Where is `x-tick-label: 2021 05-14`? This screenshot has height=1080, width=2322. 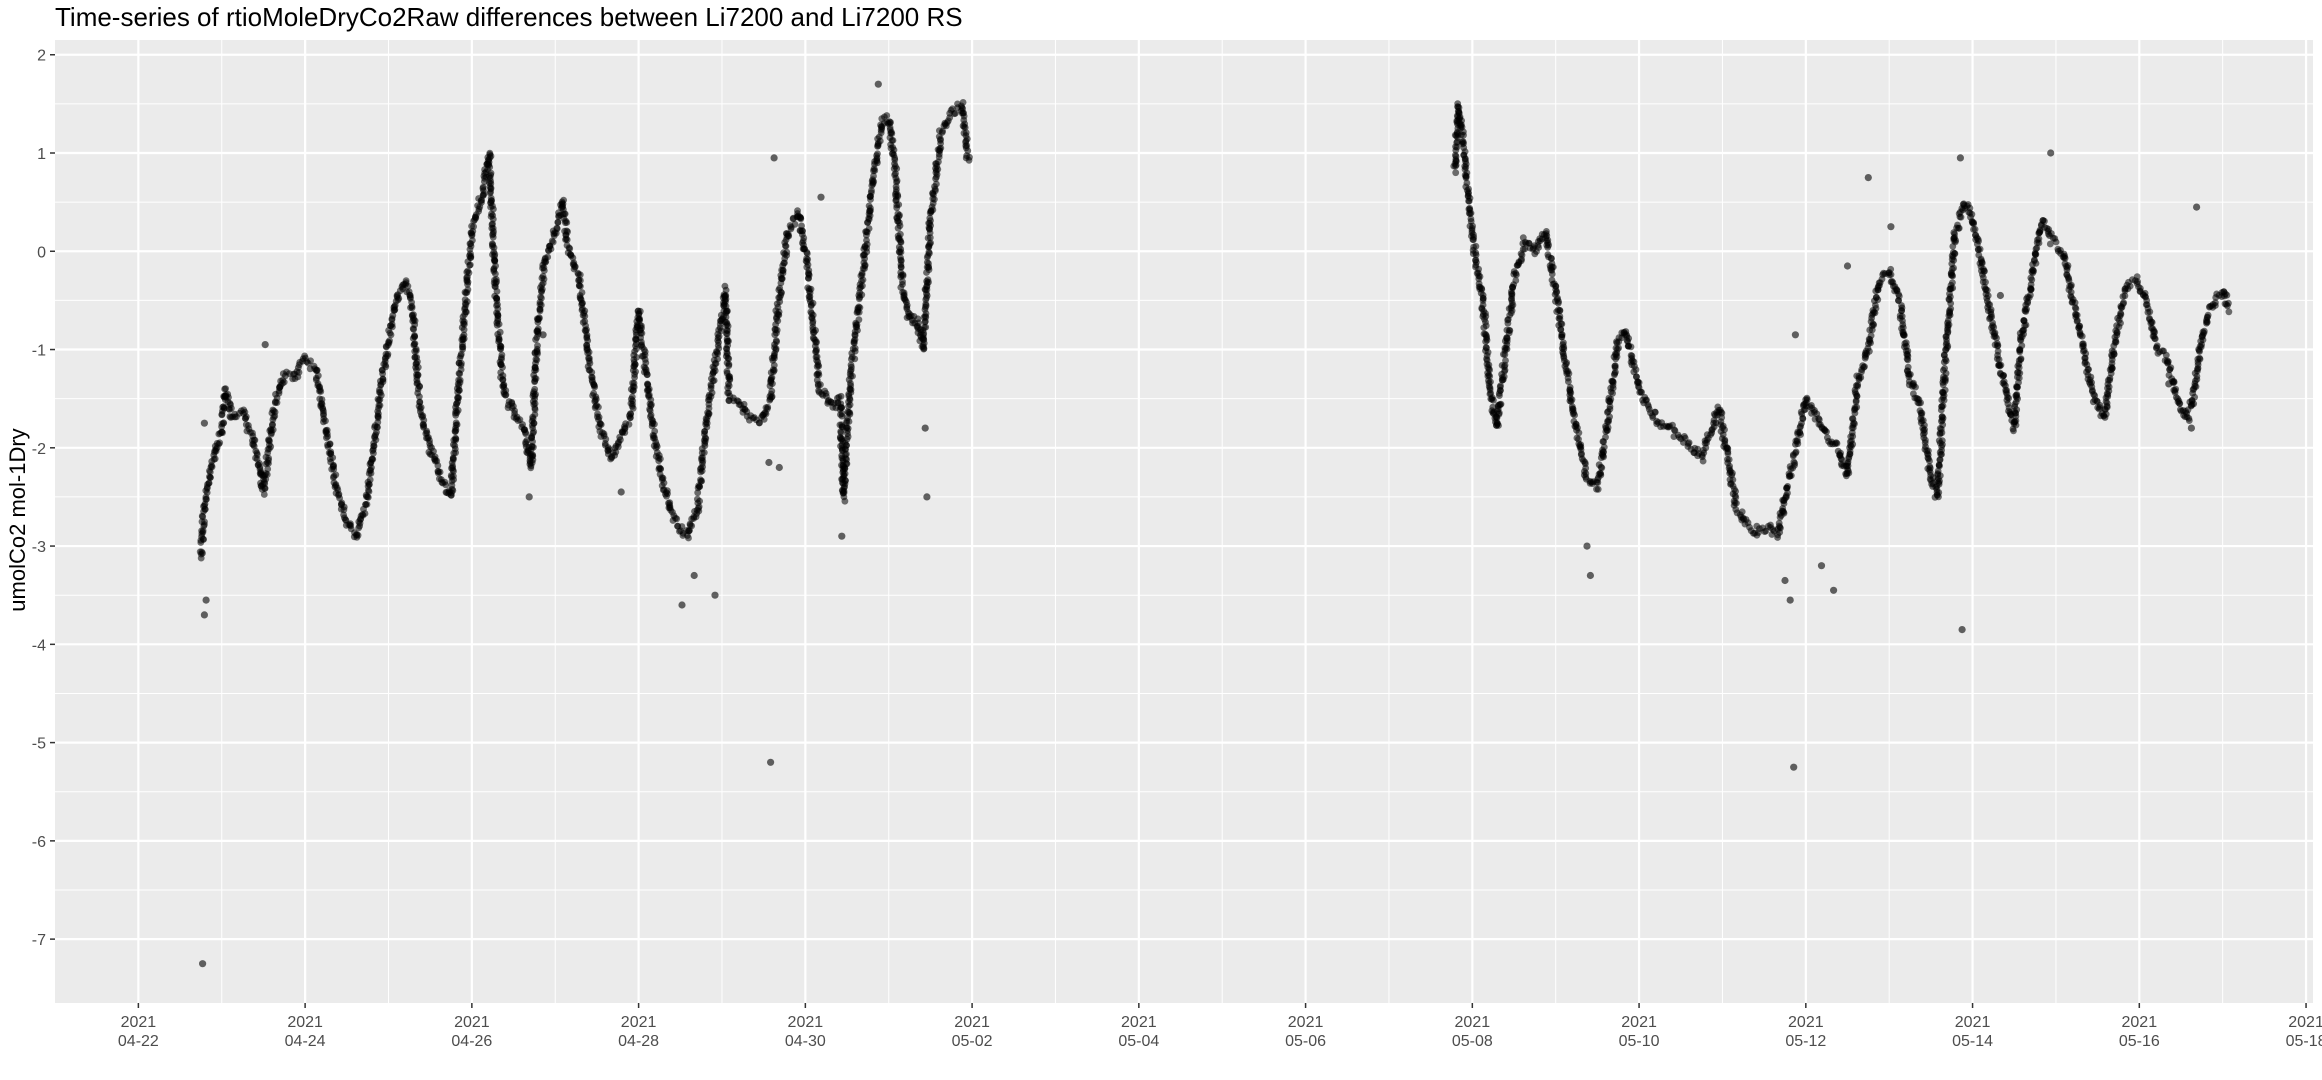 x-tick-label: 2021 05-14 is located at coordinates (1972, 1032).